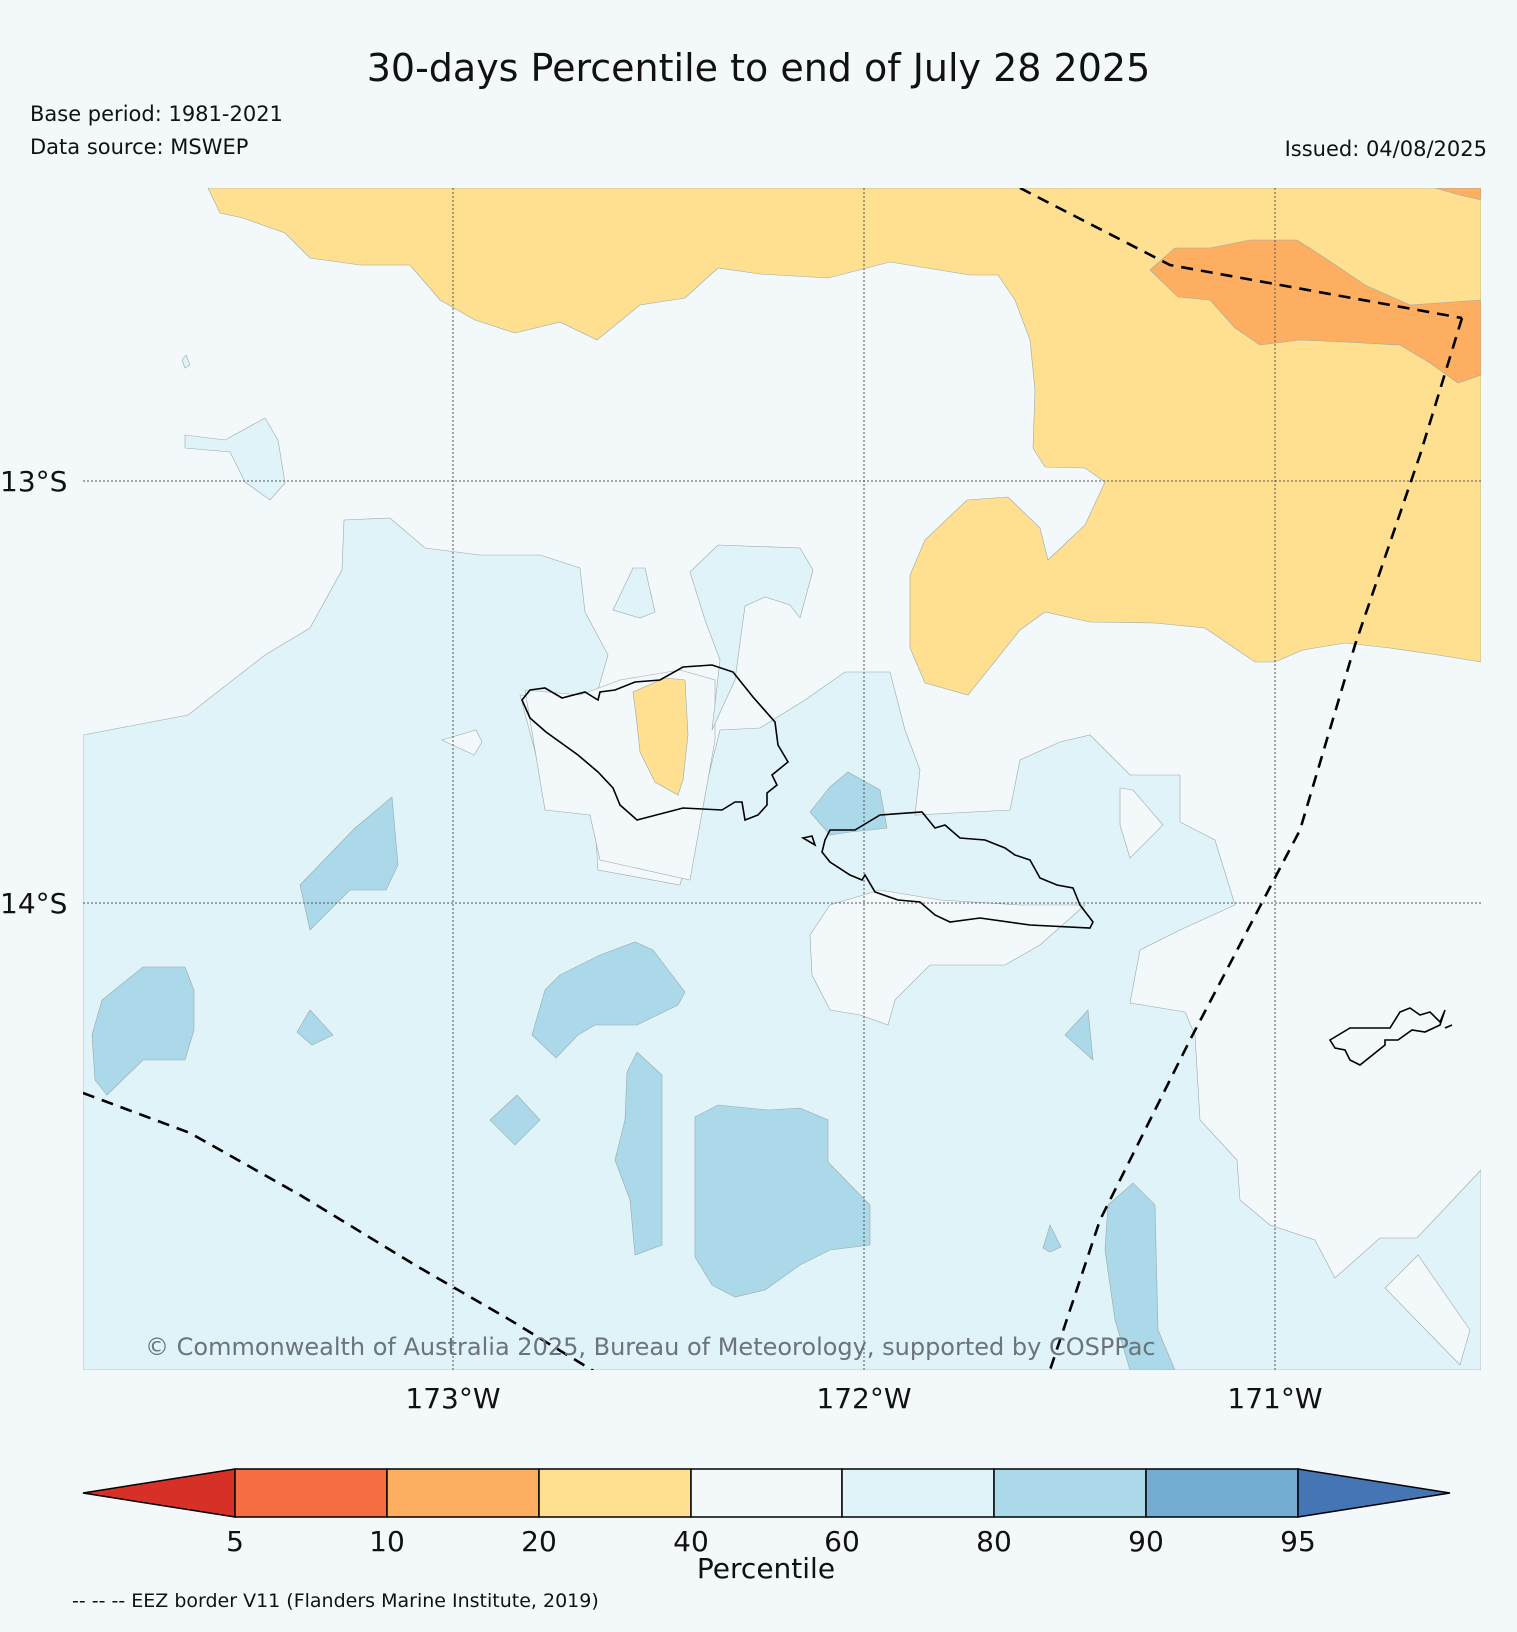 Image resolution: width=1517 pixels, height=1632 pixels. What do you see at coordinates (156, 114) in the screenshot?
I see `base-period-text: Base period: 1981-2021` at bounding box center [156, 114].